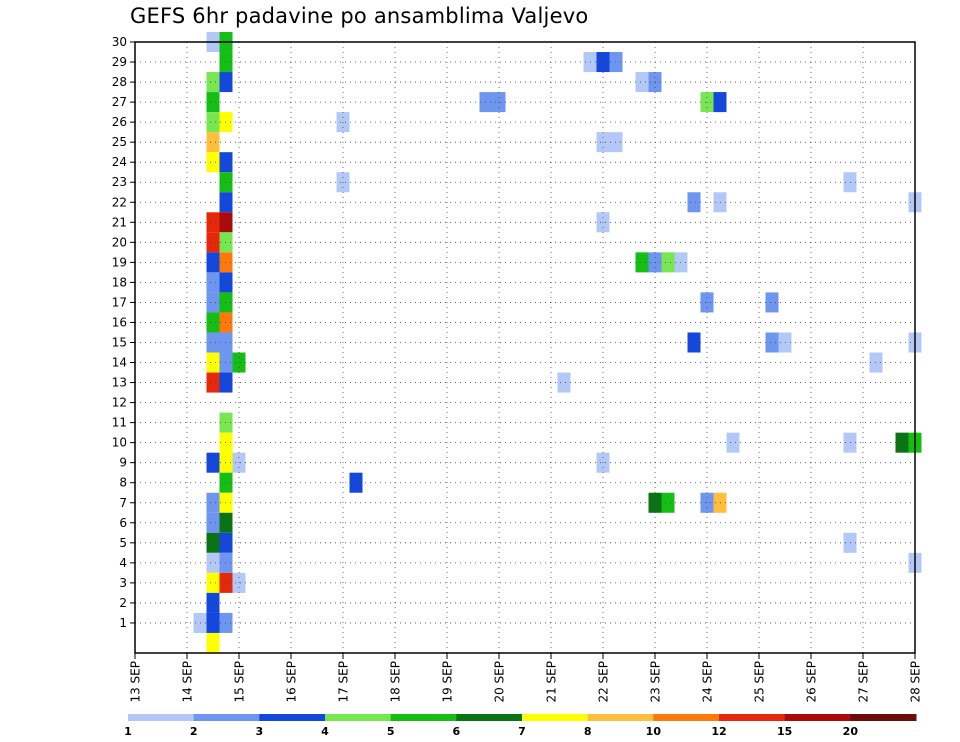 The width and height of the screenshot is (960, 742). I want to click on y-tick-label: 9, so click(123, 463).